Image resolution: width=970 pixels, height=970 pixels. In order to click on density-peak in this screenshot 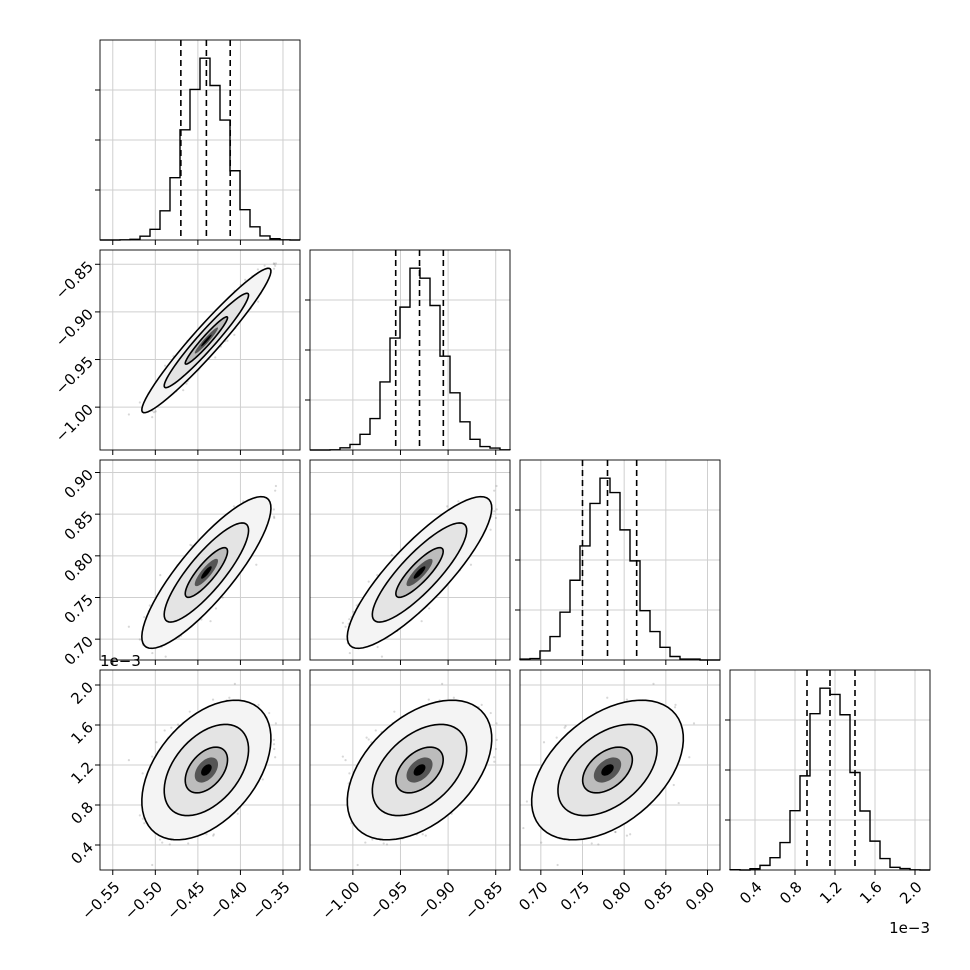, I will do `click(206, 340)`.